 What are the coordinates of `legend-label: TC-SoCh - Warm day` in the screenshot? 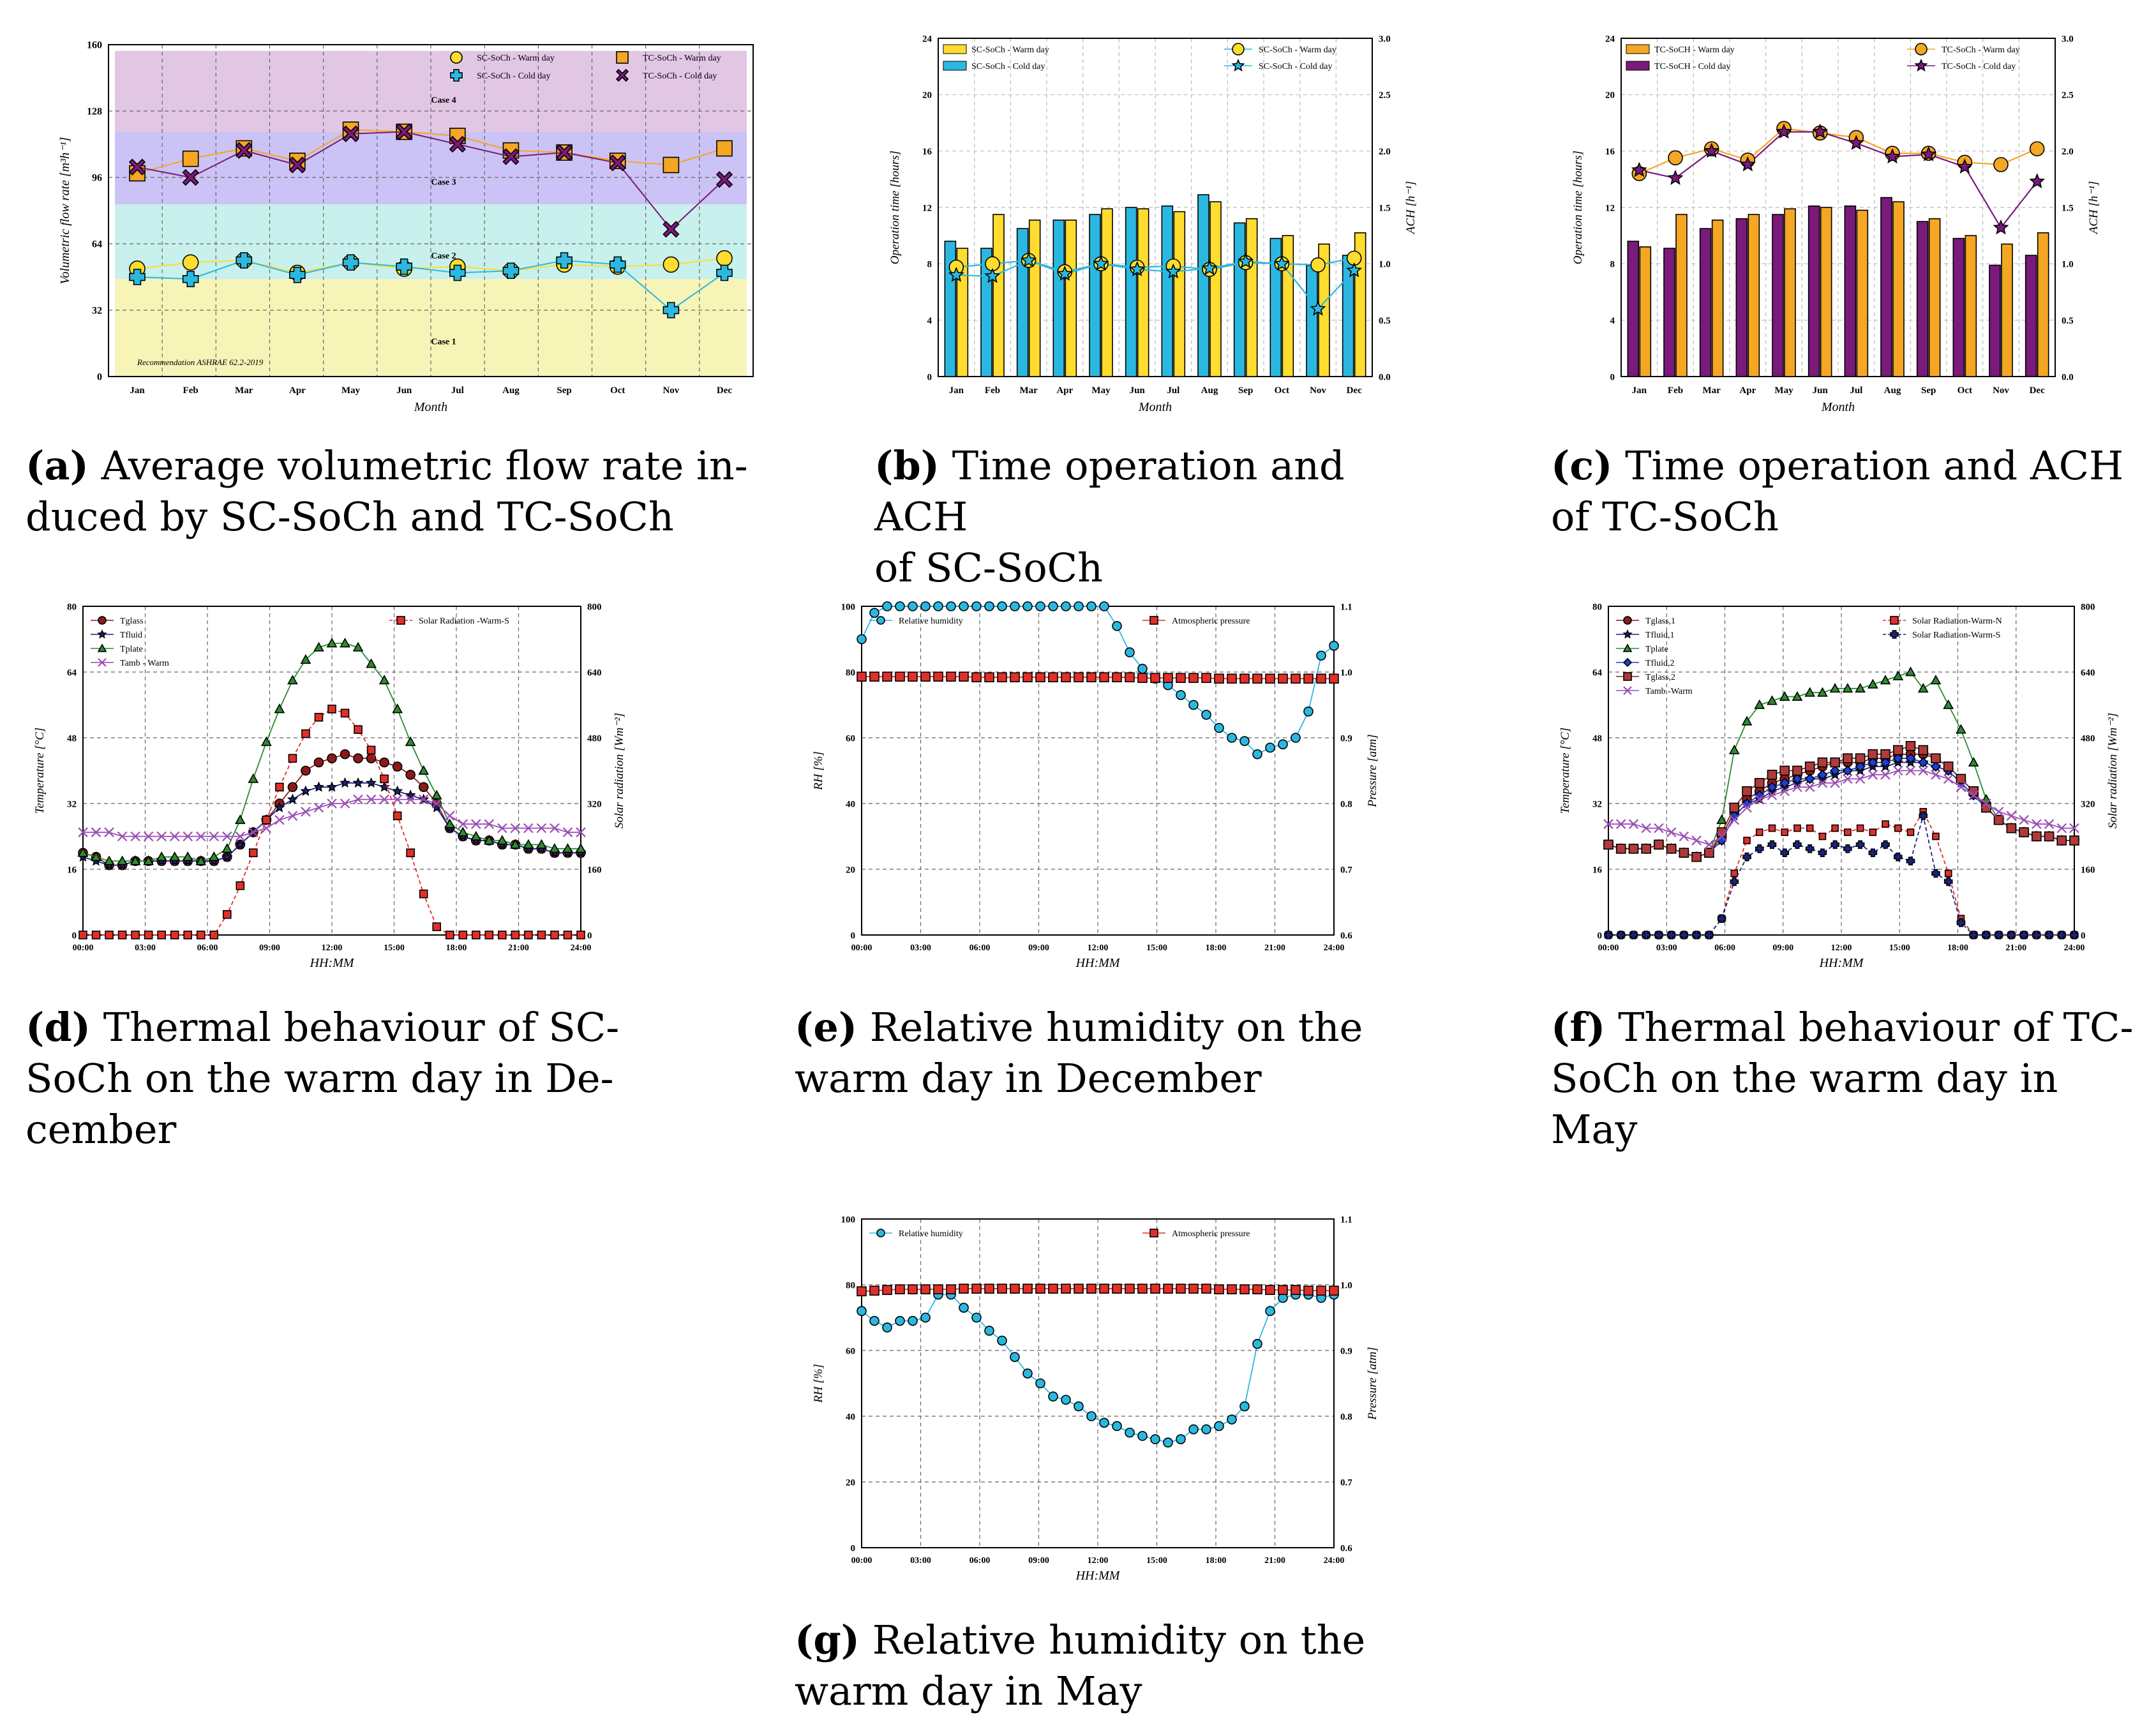 It's located at (1981, 50).